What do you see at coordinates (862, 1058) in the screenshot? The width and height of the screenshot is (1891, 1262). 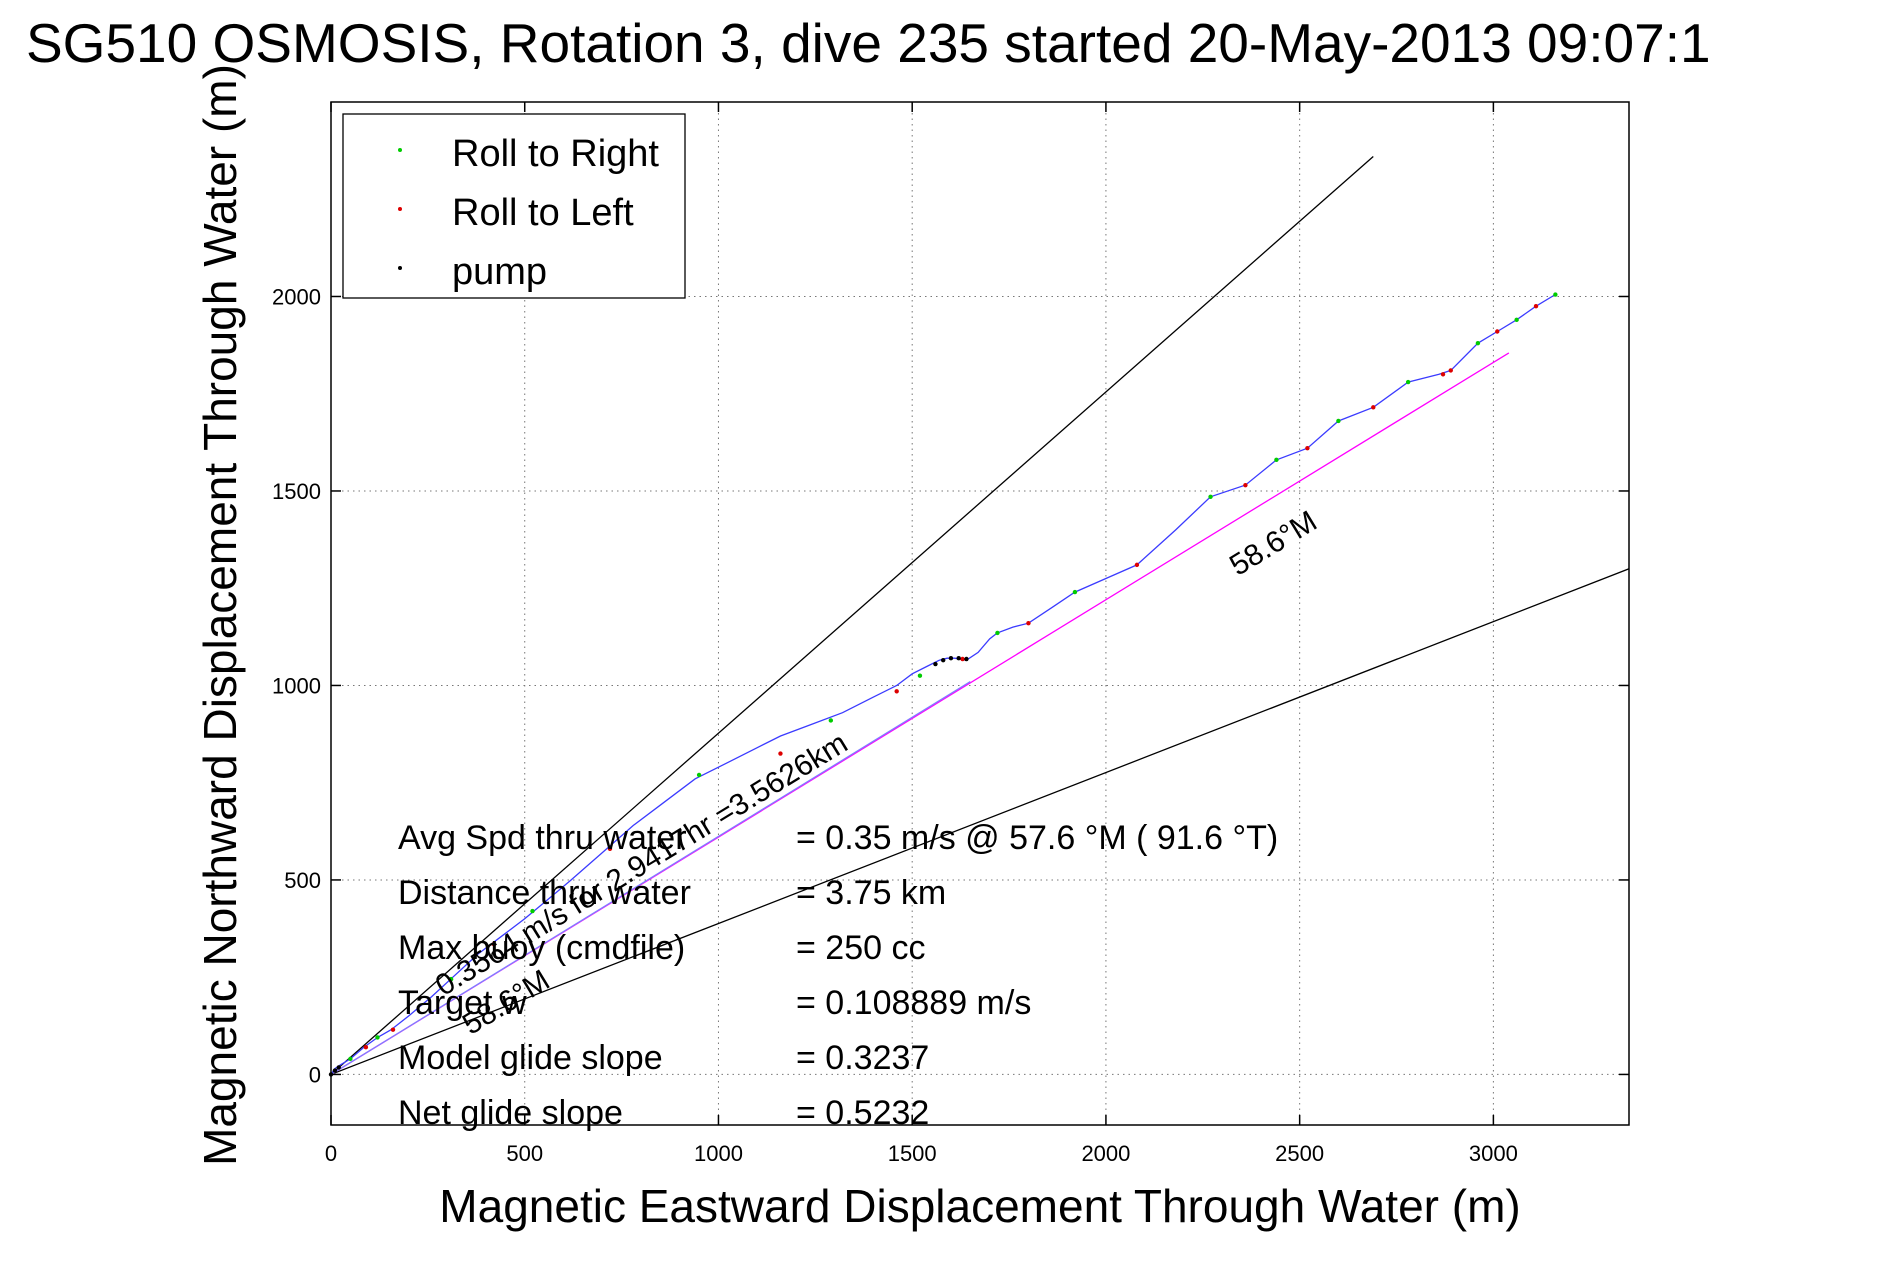 I see `stat-value: = 0.3237` at bounding box center [862, 1058].